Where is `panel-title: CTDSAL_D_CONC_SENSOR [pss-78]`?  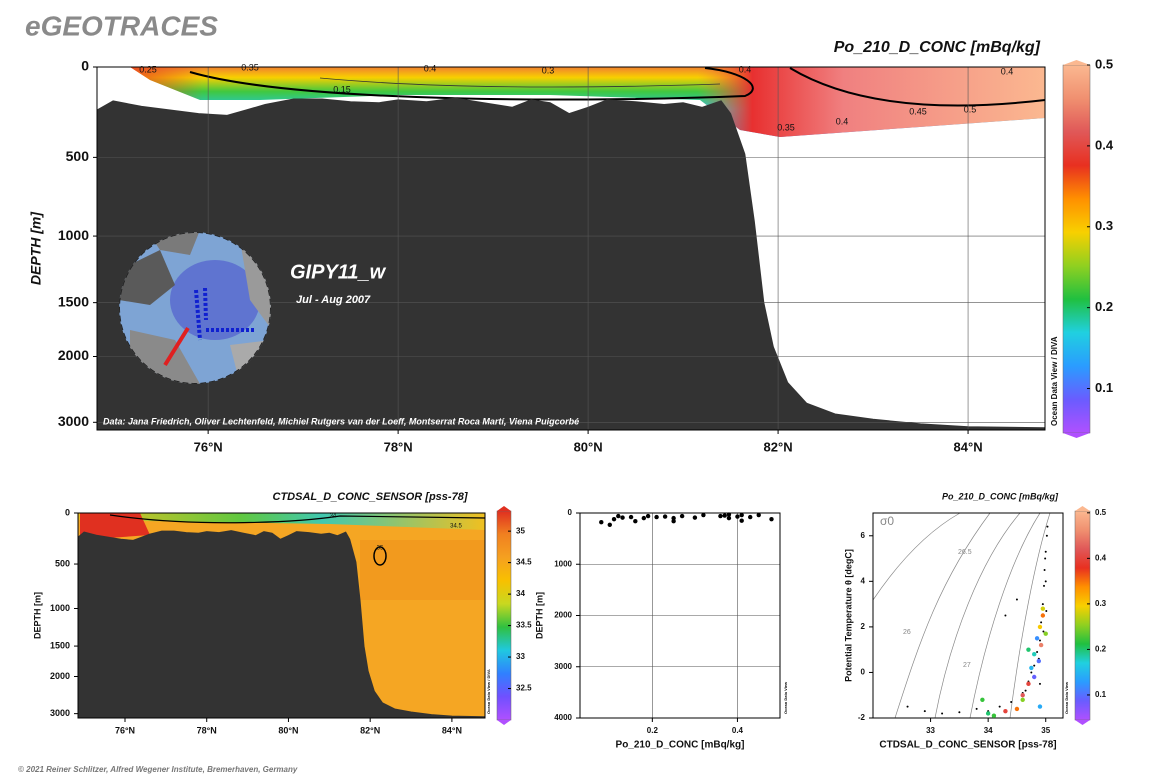
panel-title: CTDSAL_D_CONC_SENSOR [pss-78] is located at coordinates (370, 497).